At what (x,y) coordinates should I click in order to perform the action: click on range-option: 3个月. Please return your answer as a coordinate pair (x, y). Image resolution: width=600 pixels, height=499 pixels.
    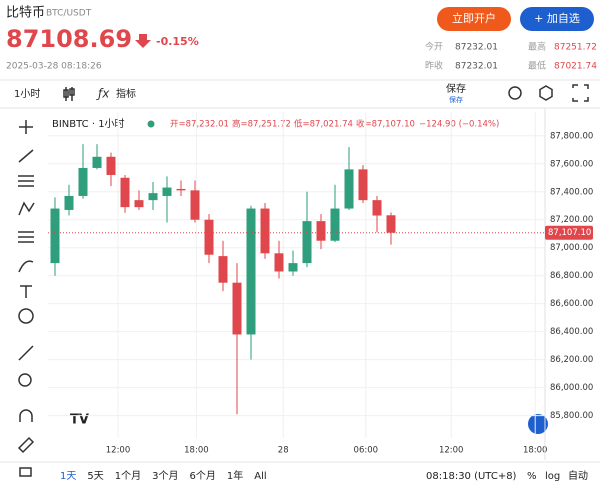
    Looking at the image, I should click on (165, 476).